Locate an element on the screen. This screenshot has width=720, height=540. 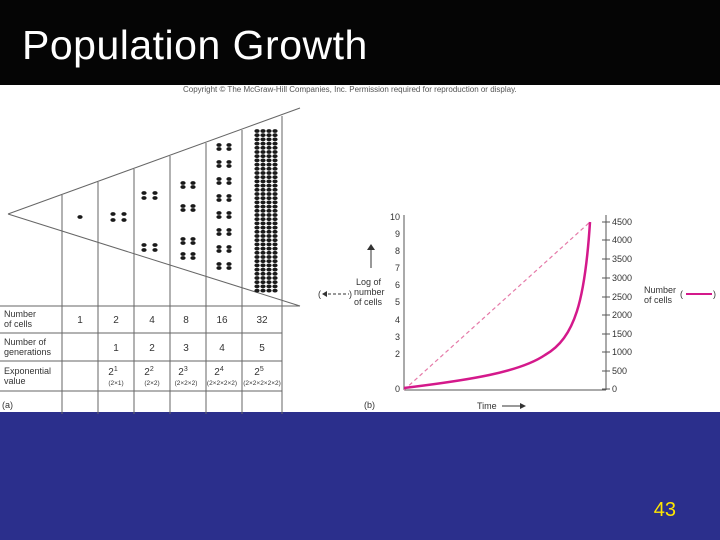
cell-count: 16 is located at coordinates (222, 320).